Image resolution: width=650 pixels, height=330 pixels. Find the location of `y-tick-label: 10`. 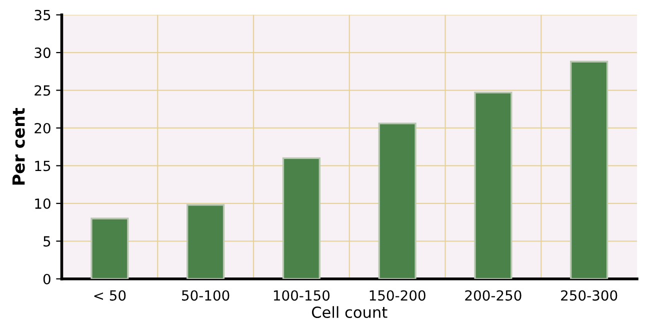

y-tick-label: 10 is located at coordinates (42, 203).